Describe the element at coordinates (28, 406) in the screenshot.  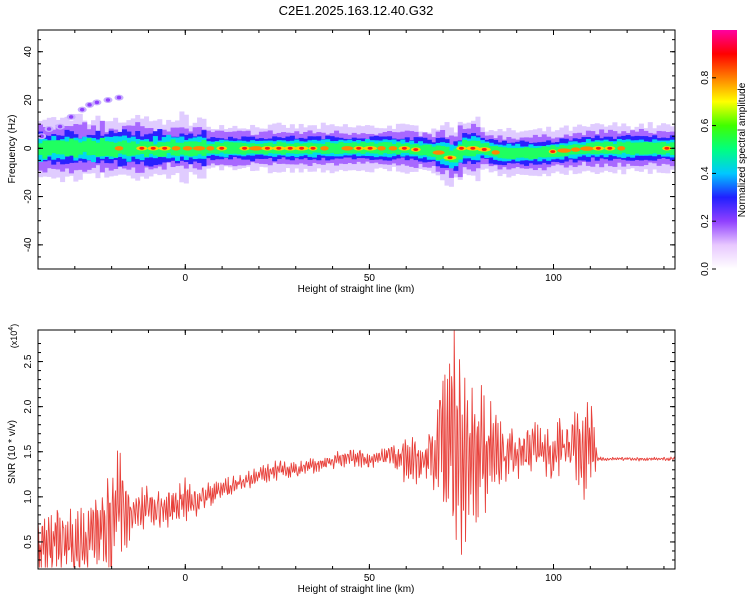
I see `y-tick-label: 2.0` at that location.